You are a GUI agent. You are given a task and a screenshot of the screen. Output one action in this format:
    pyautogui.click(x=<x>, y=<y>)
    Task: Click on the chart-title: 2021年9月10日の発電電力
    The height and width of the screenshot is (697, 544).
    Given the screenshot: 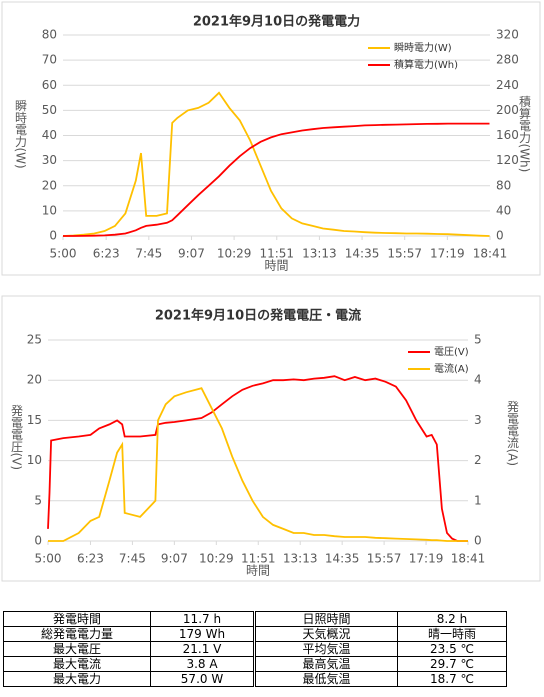 What is the action you would take?
    pyautogui.click(x=276, y=22)
    